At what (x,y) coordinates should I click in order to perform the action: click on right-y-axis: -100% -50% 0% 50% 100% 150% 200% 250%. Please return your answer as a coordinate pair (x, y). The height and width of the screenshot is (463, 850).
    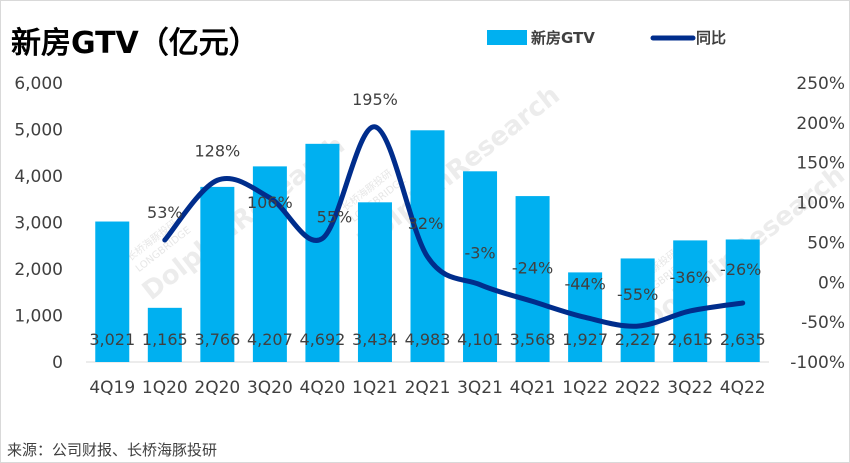
    Looking at the image, I should click on (817, 223).